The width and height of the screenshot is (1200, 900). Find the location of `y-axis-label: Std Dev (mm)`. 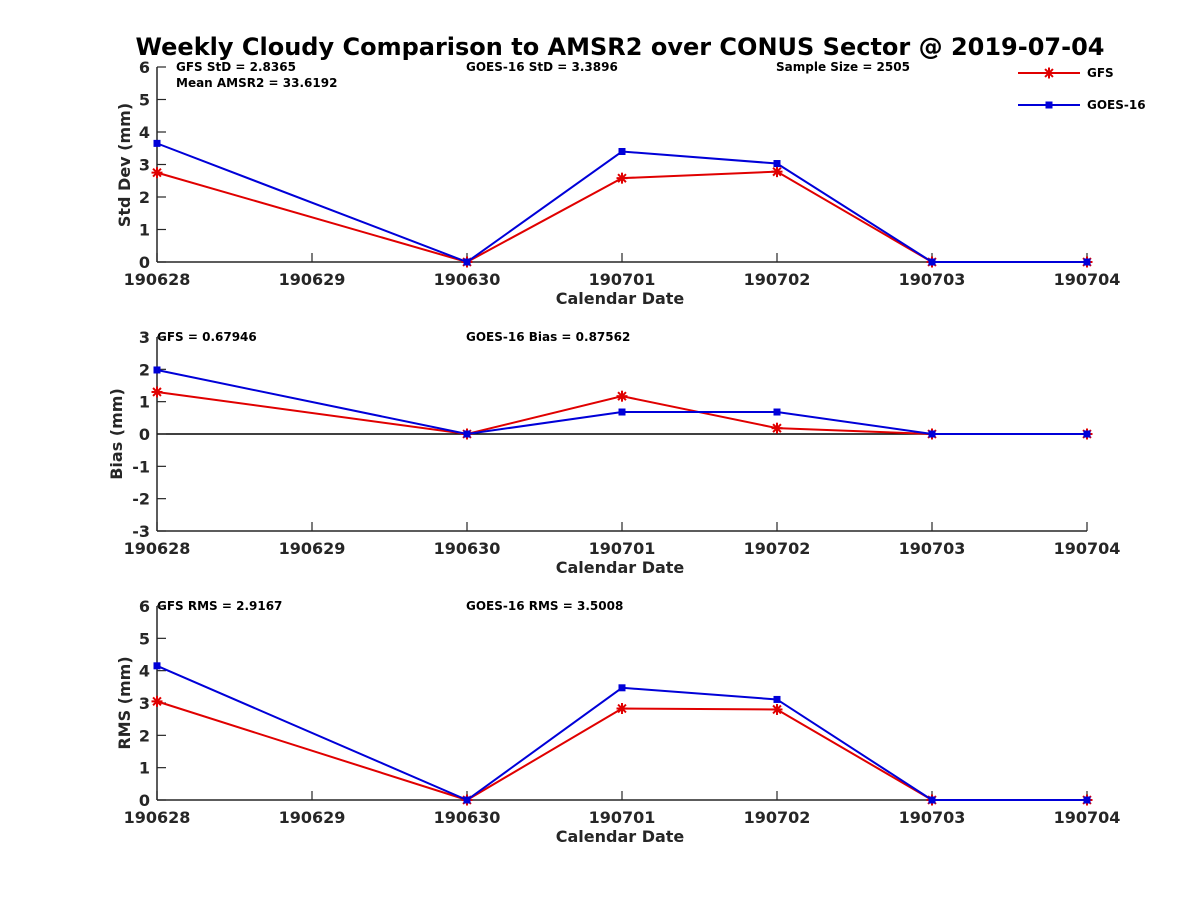

y-axis-label: Std Dev (mm) is located at coordinates (124, 165).